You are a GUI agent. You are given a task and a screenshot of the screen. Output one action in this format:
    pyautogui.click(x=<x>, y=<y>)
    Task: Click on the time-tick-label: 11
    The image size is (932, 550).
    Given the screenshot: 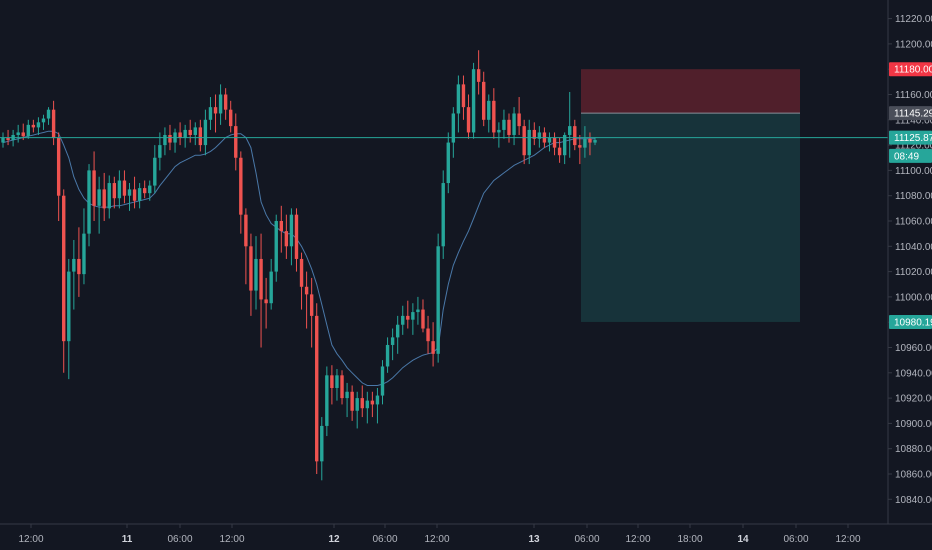 What is the action you would take?
    pyautogui.click(x=127, y=539)
    